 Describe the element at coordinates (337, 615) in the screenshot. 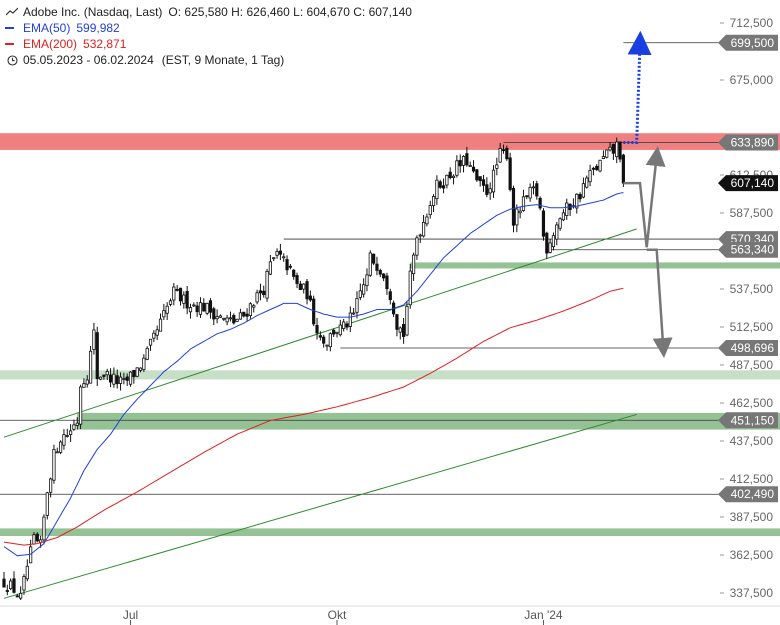

I see `x-tick-label: Okt` at that location.